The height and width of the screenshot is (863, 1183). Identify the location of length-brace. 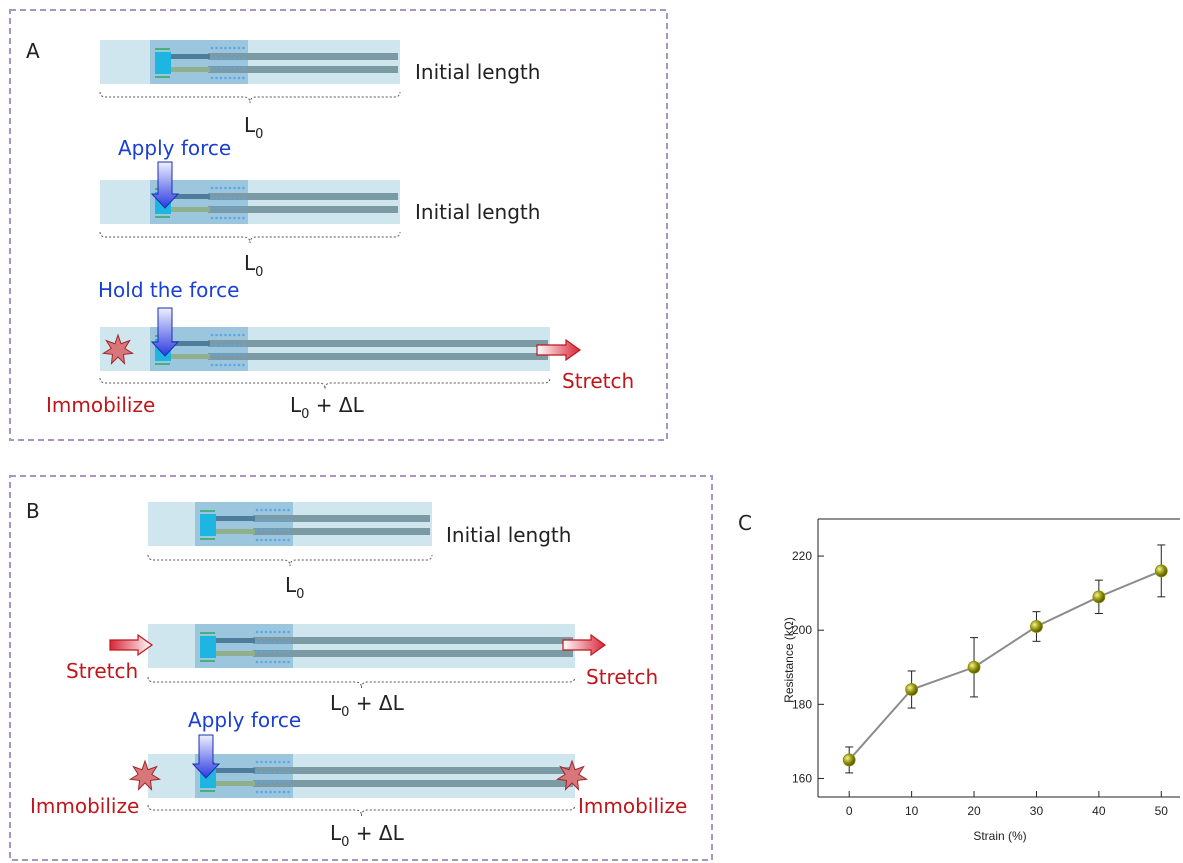
(250, 97).